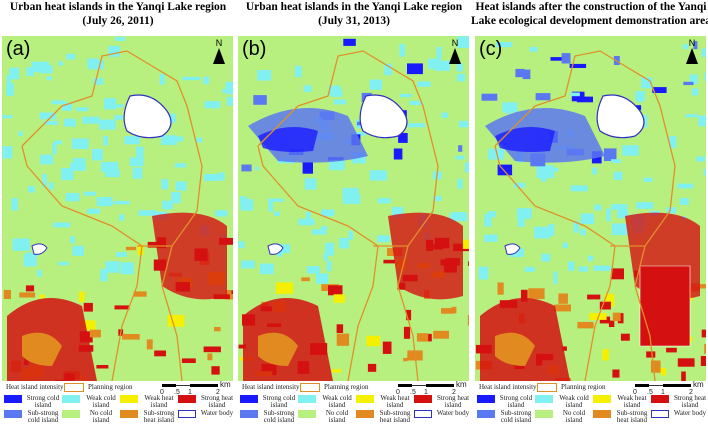 This screenshot has height=426, width=708. I want to click on yanqi-lake-water-body, so click(383, 116).